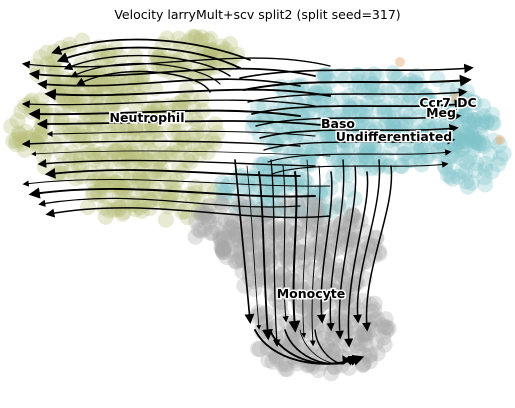 The width and height of the screenshot is (515, 408). I want to click on cluster-label-meg: Meg, so click(441, 112).